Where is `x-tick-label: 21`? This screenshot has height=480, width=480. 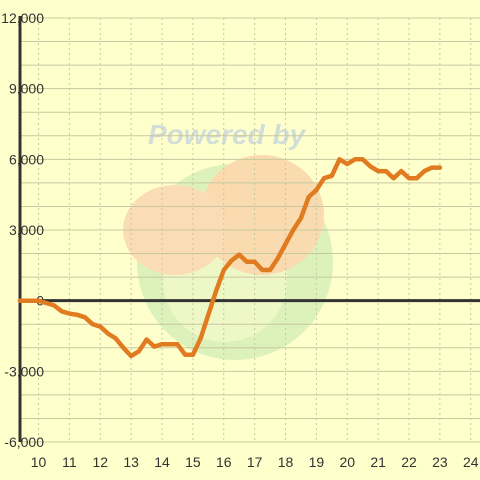
x-tick-label: 21 is located at coordinates (378, 462).